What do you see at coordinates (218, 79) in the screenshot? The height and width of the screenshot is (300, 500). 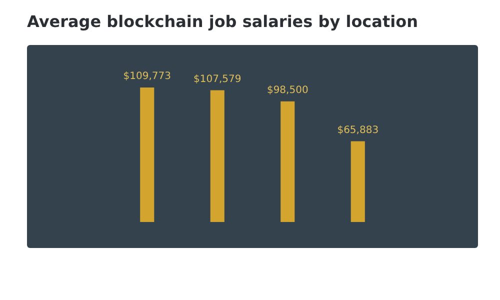 I see `data-label: $107,579` at bounding box center [218, 79].